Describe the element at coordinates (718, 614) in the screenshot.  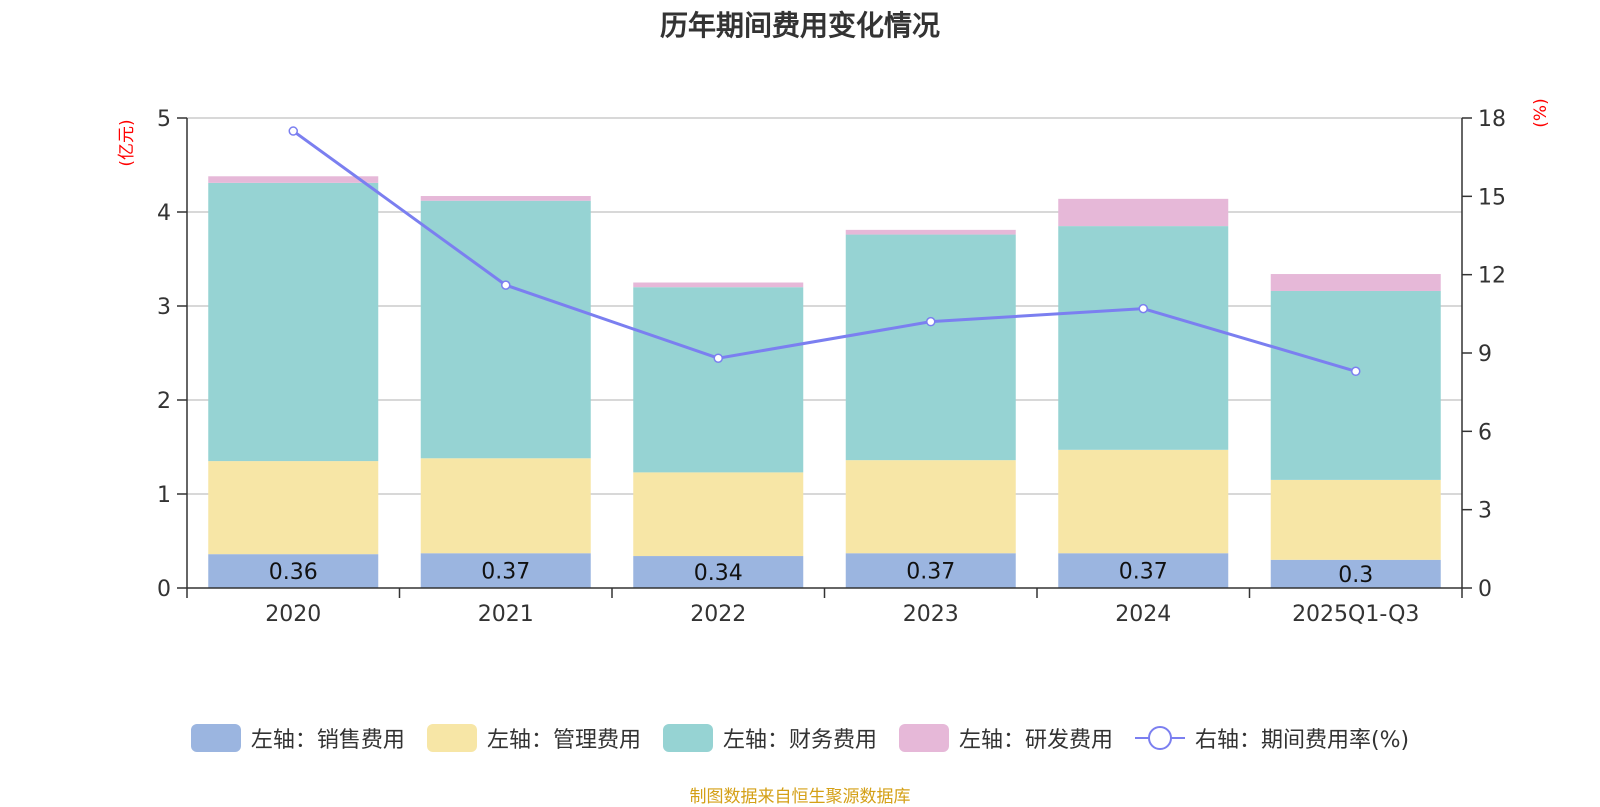
I see `x-axis-tick-label: 2022` at that location.